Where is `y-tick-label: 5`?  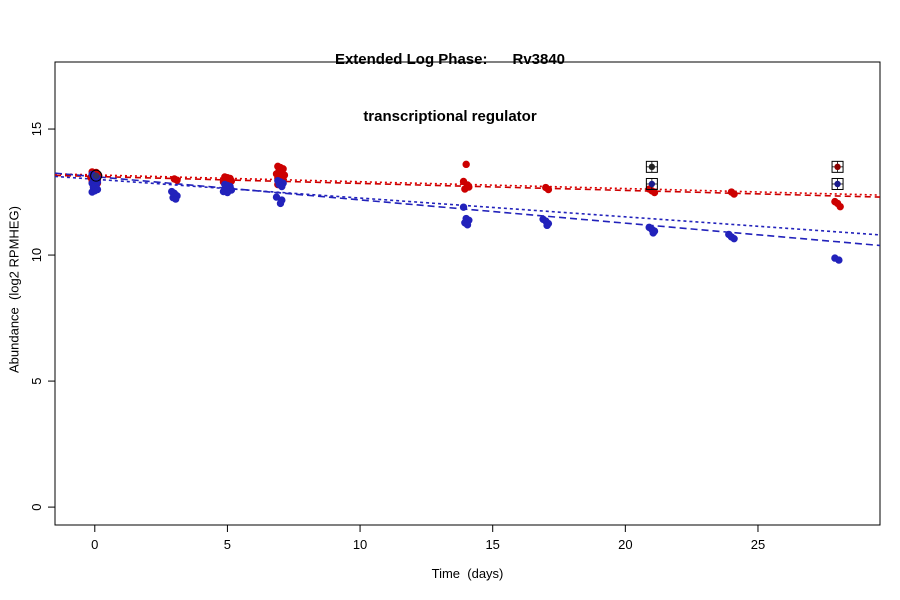
y-tick-label: 5 is located at coordinates (36, 380).